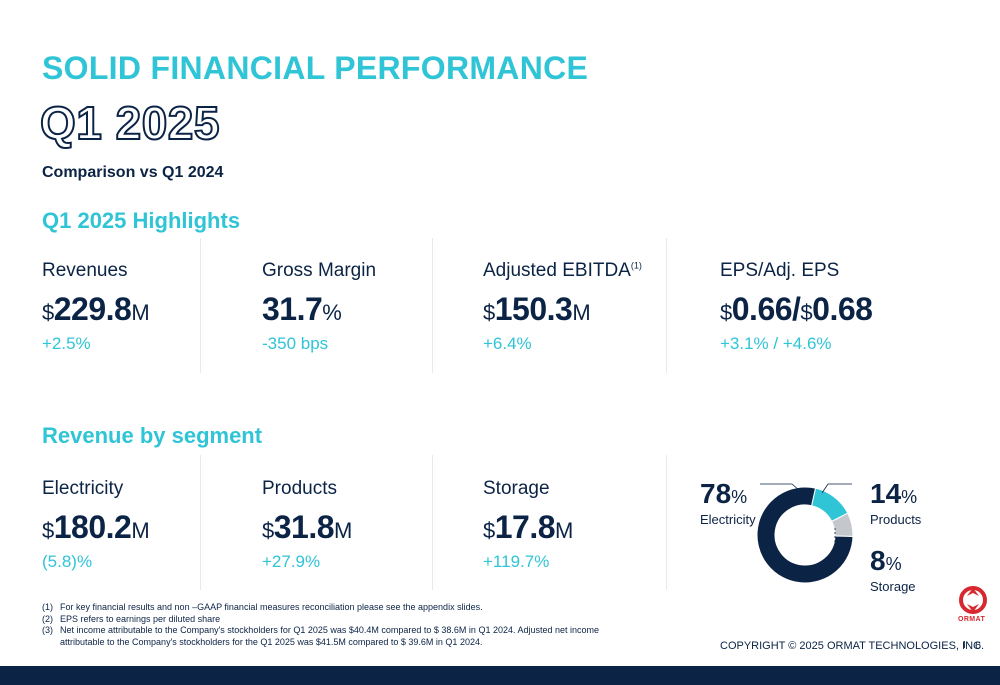 The image size is (1000, 685). I want to click on revenues-value: $229.8M, so click(142, 309).